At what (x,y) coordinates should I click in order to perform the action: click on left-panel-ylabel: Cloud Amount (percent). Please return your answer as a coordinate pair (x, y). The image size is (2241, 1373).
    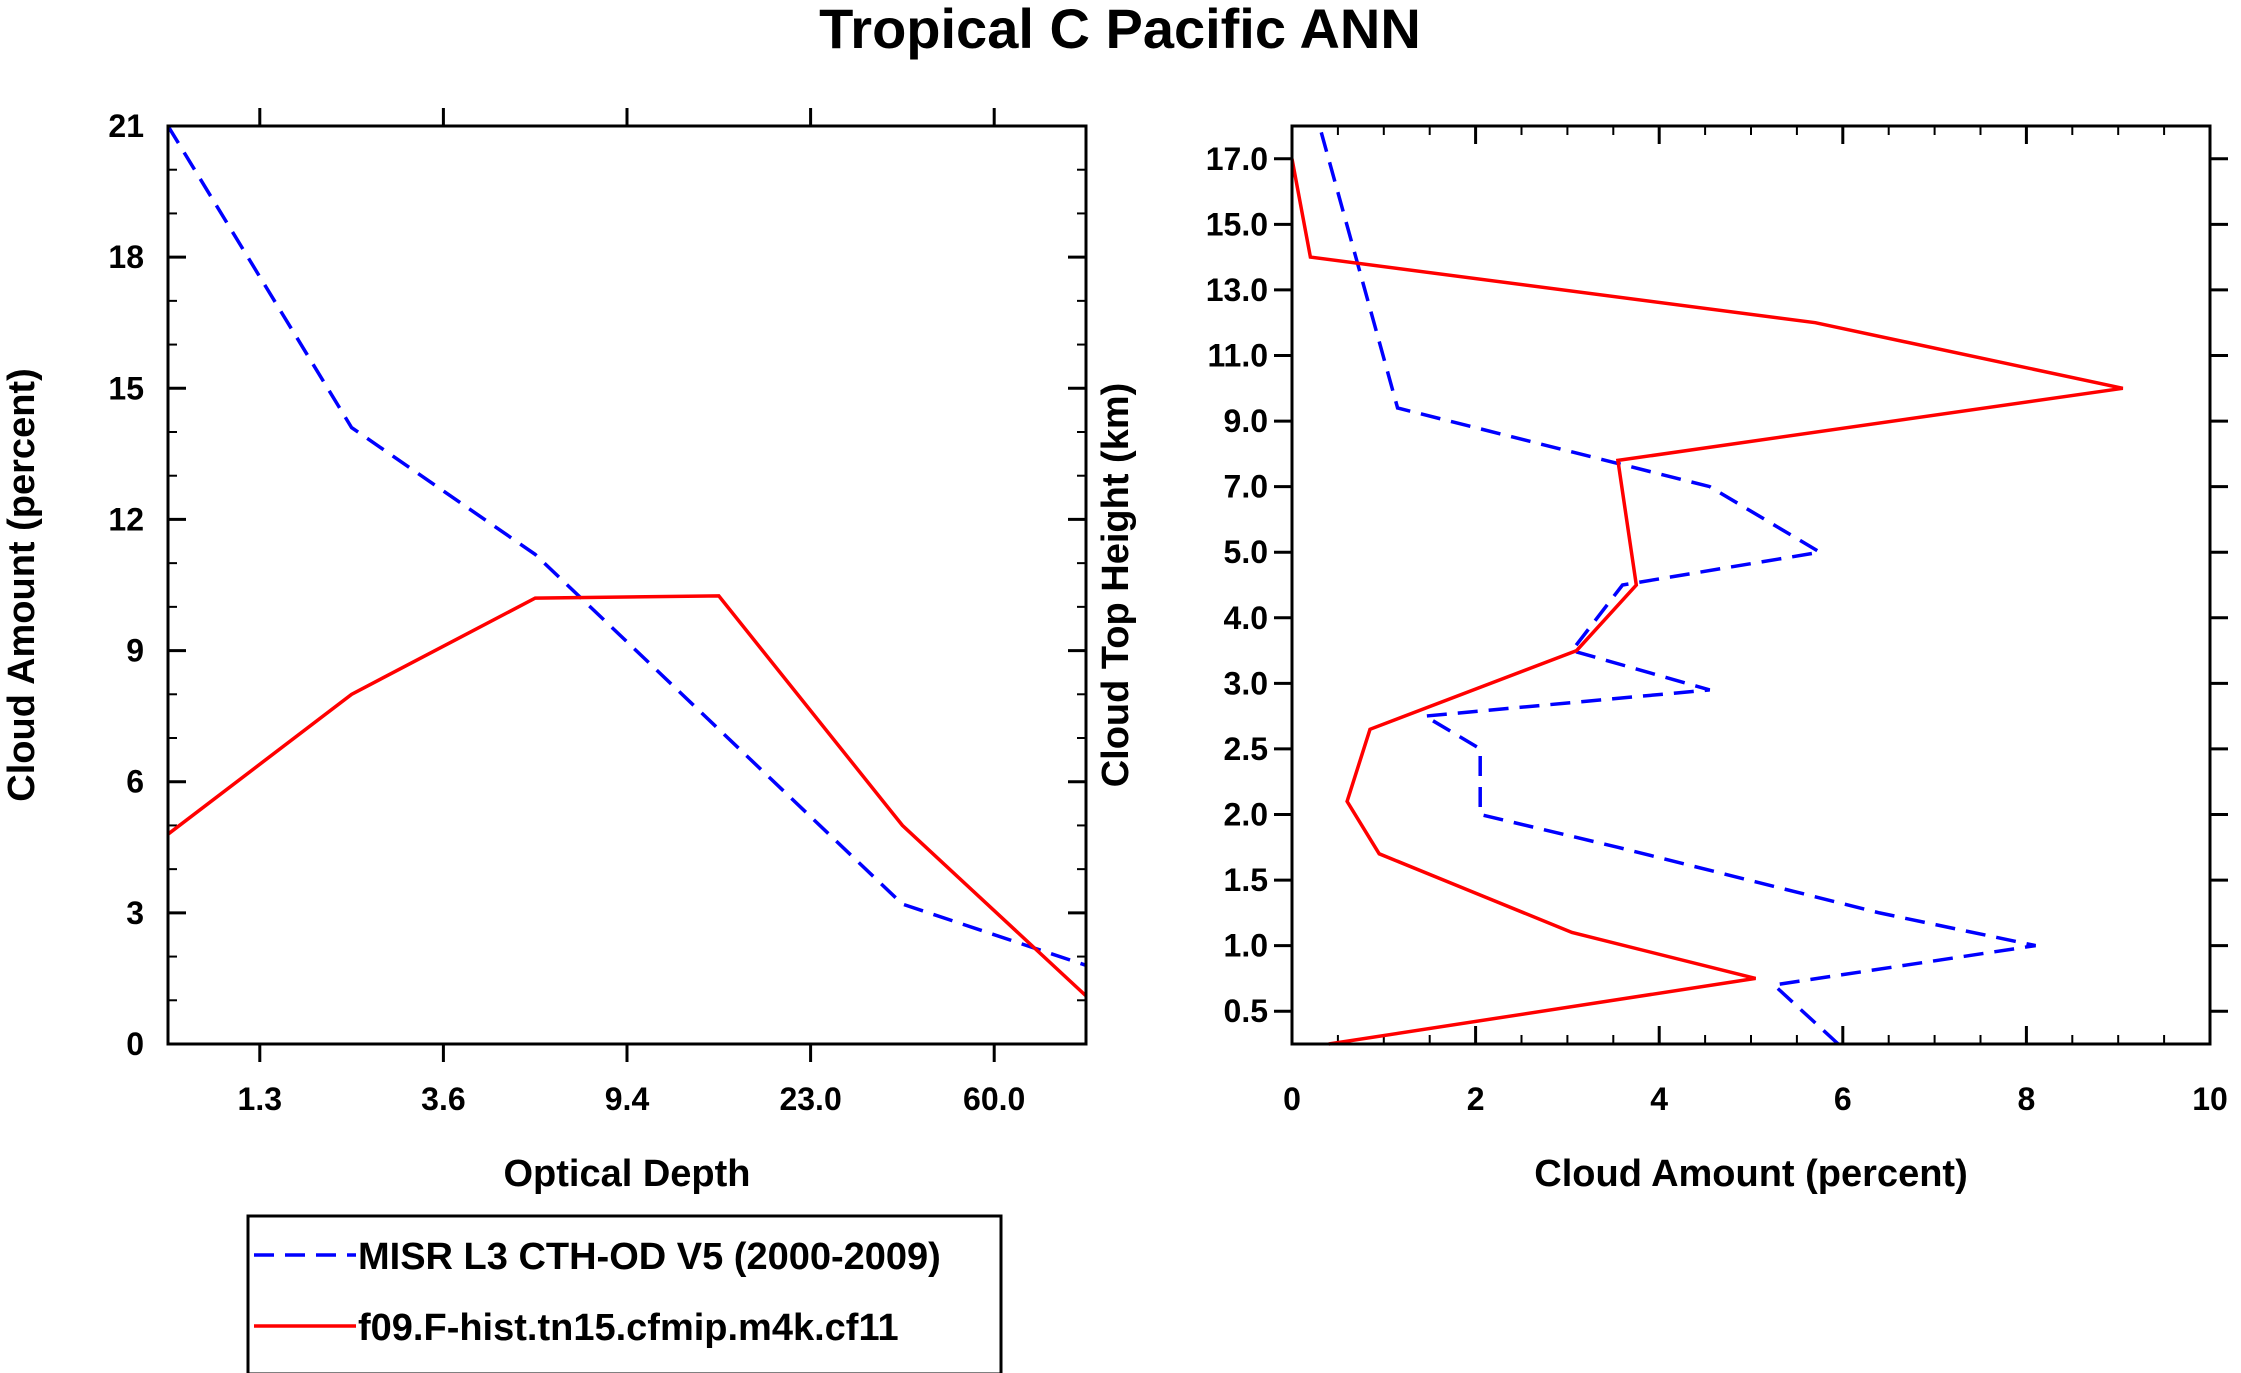
    Looking at the image, I should click on (22, 584).